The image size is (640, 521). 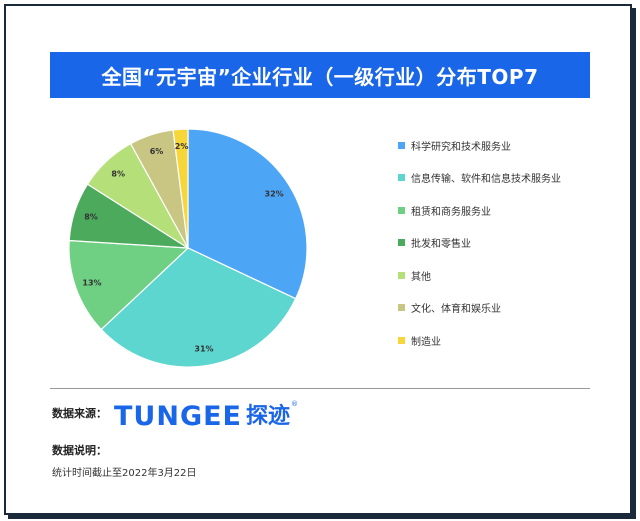 I want to click on legend-item: 批发和零售业, so click(x=479, y=243).